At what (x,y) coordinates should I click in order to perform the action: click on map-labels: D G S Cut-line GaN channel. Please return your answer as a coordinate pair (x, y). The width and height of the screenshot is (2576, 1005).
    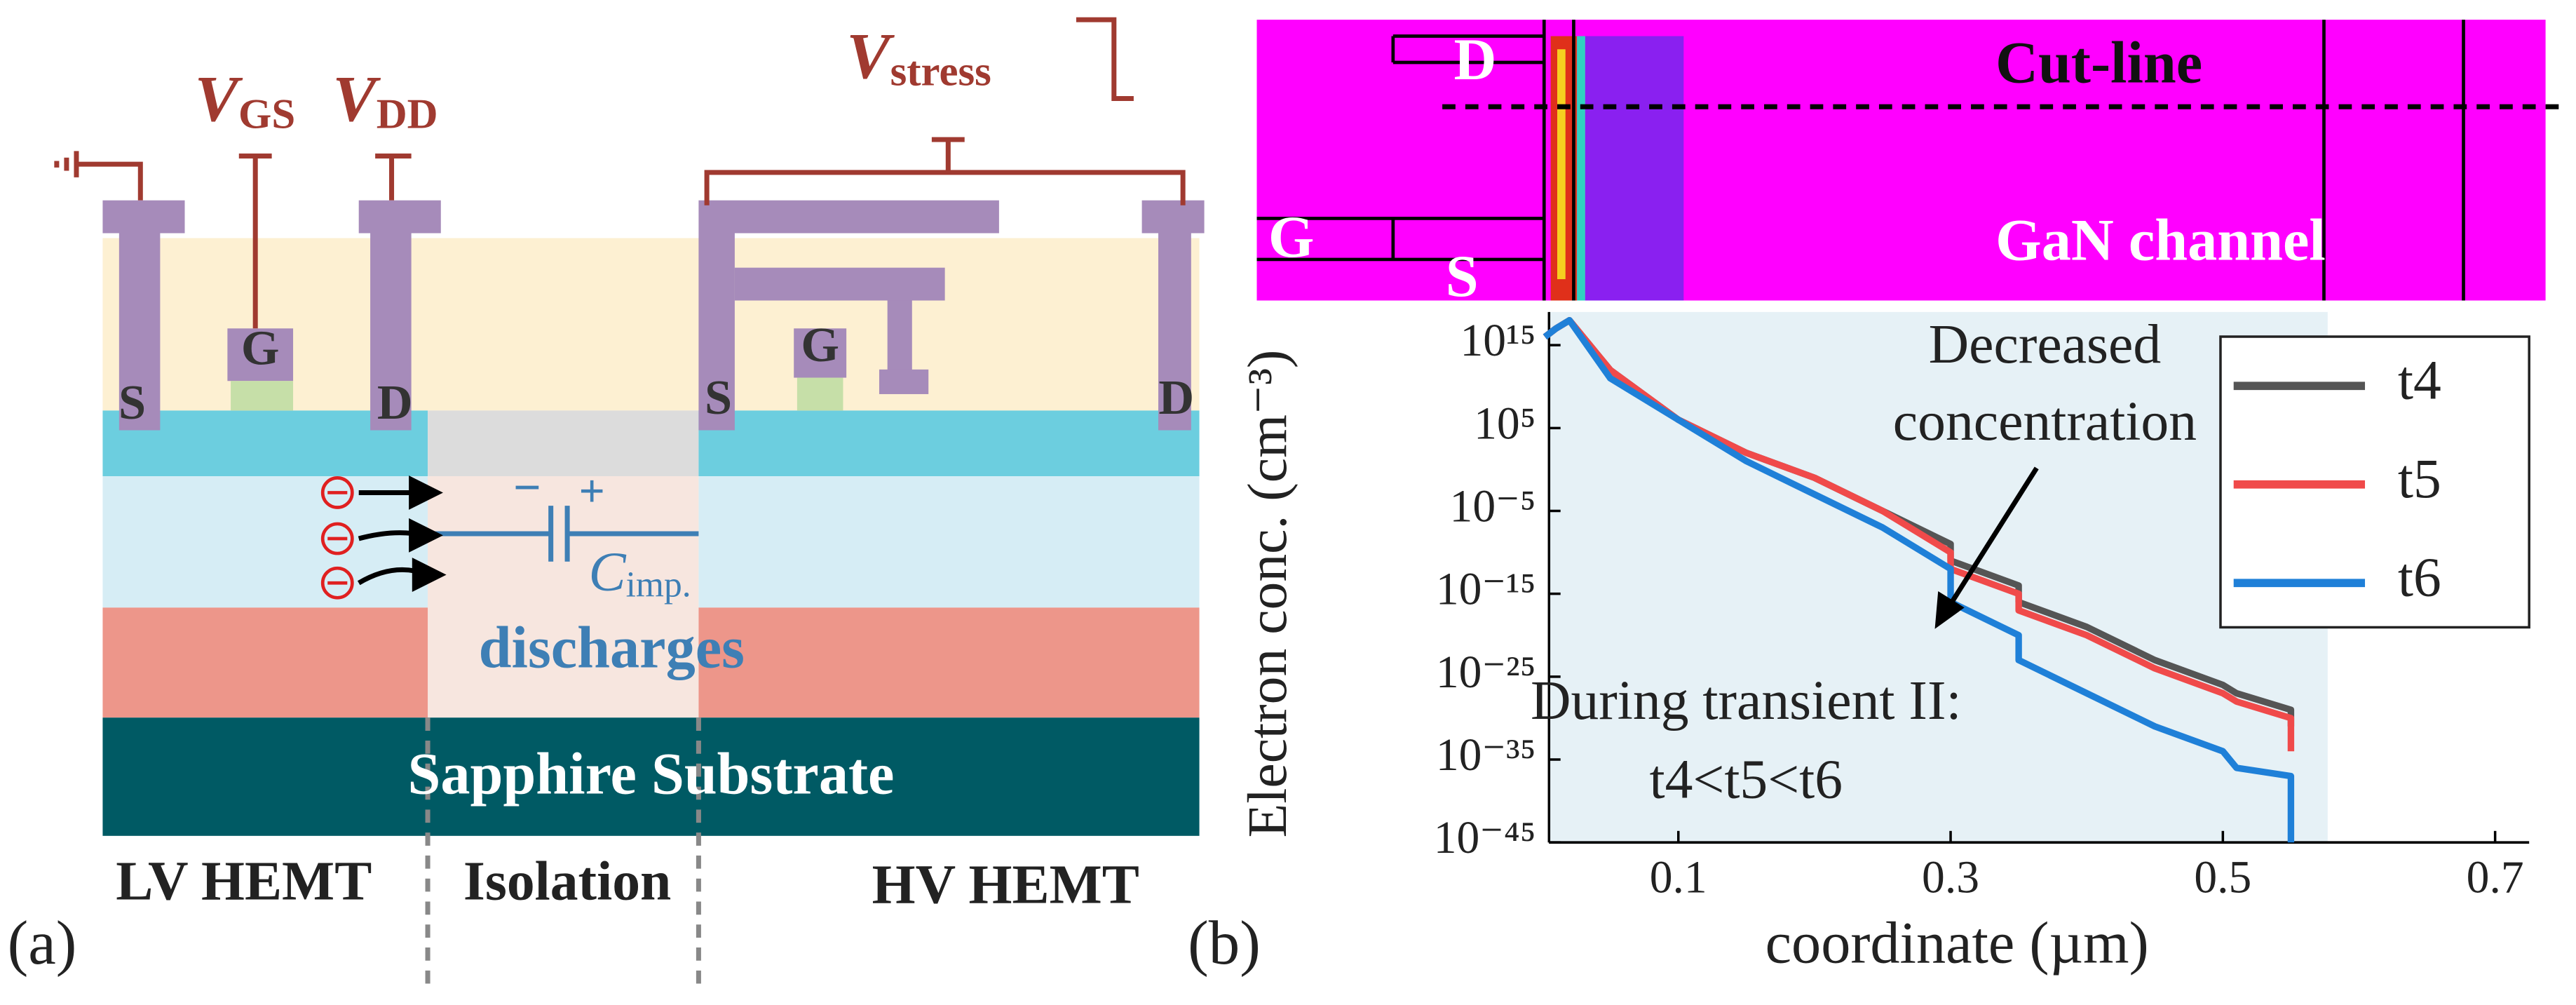
    Looking at the image, I should click on (1797, 168).